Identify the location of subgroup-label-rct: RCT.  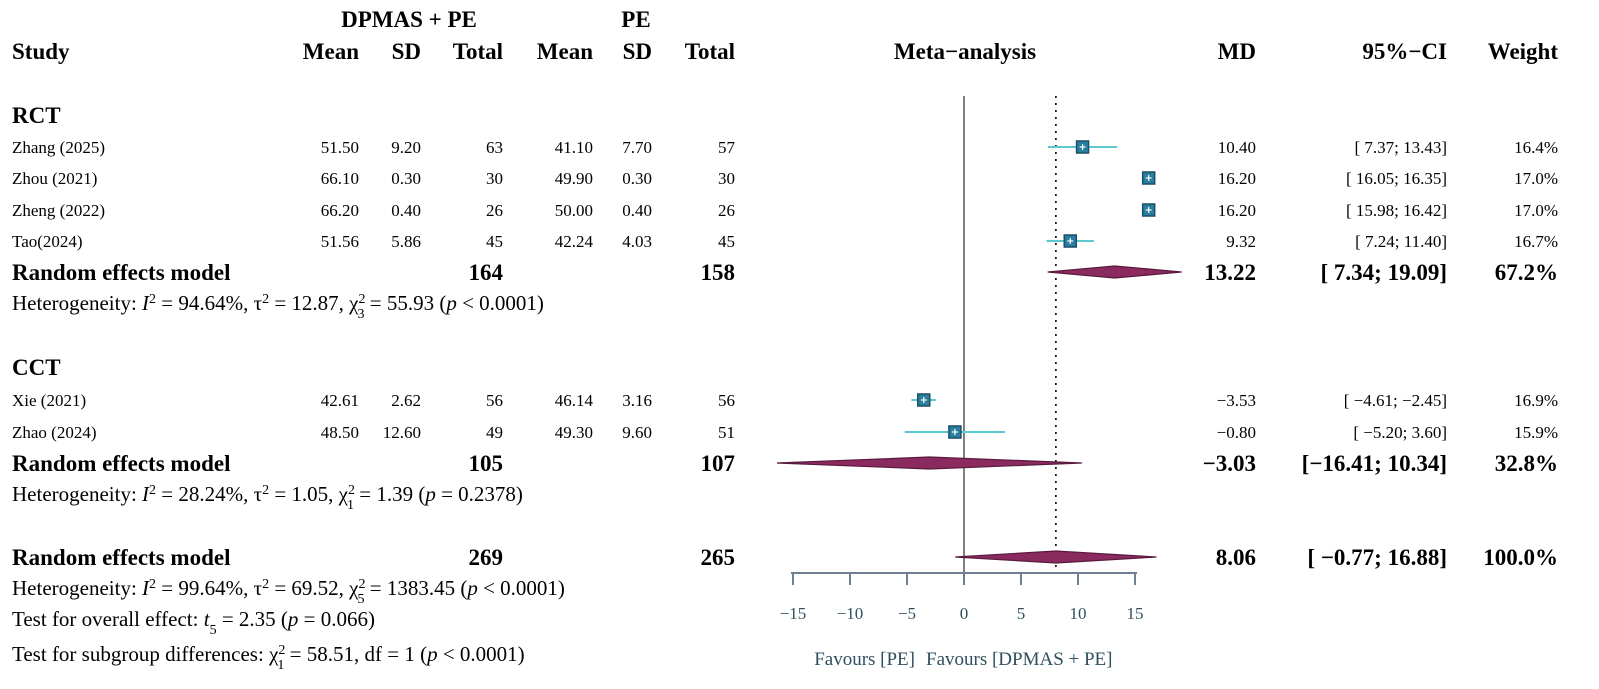
(36, 115).